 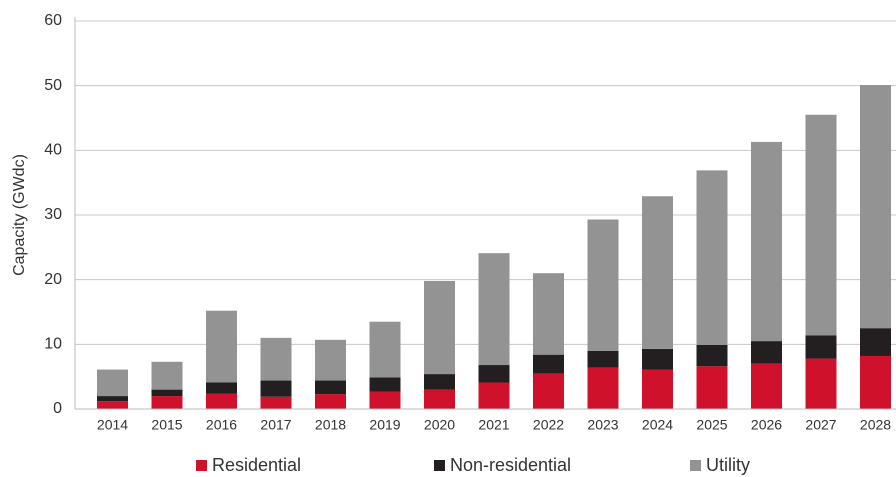 What do you see at coordinates (112, 425) in the screenshot?
I see `x-tick-label: 2014` at bounding box center [112, 425].